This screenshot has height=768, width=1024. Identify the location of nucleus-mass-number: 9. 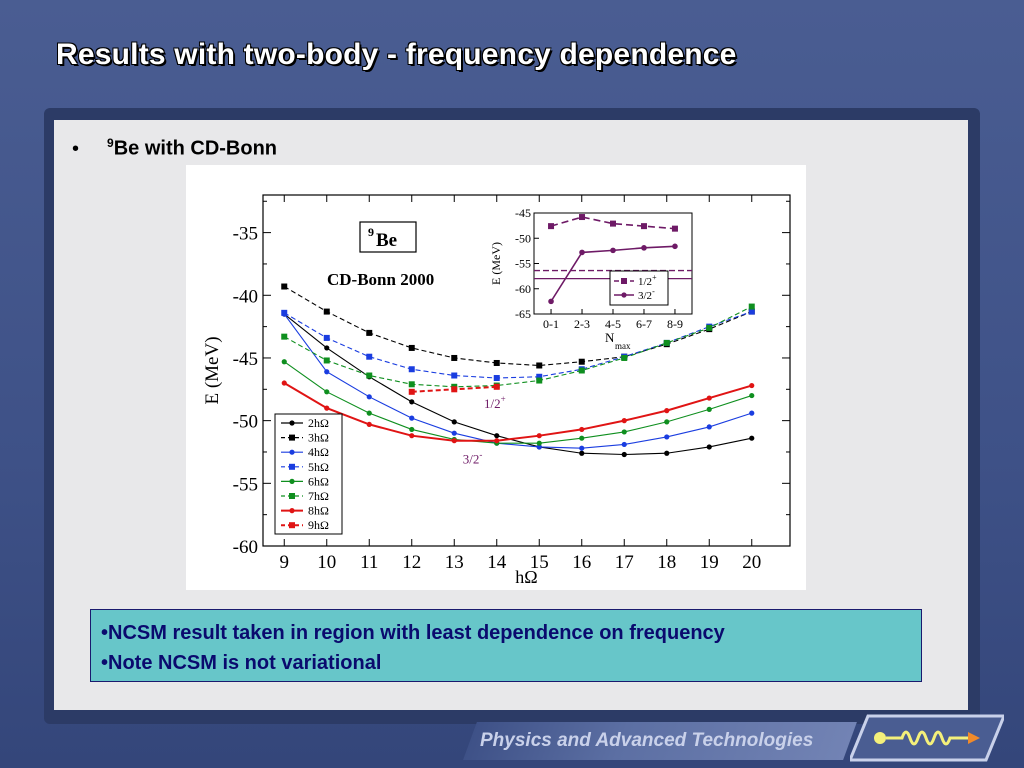
(371, 232).